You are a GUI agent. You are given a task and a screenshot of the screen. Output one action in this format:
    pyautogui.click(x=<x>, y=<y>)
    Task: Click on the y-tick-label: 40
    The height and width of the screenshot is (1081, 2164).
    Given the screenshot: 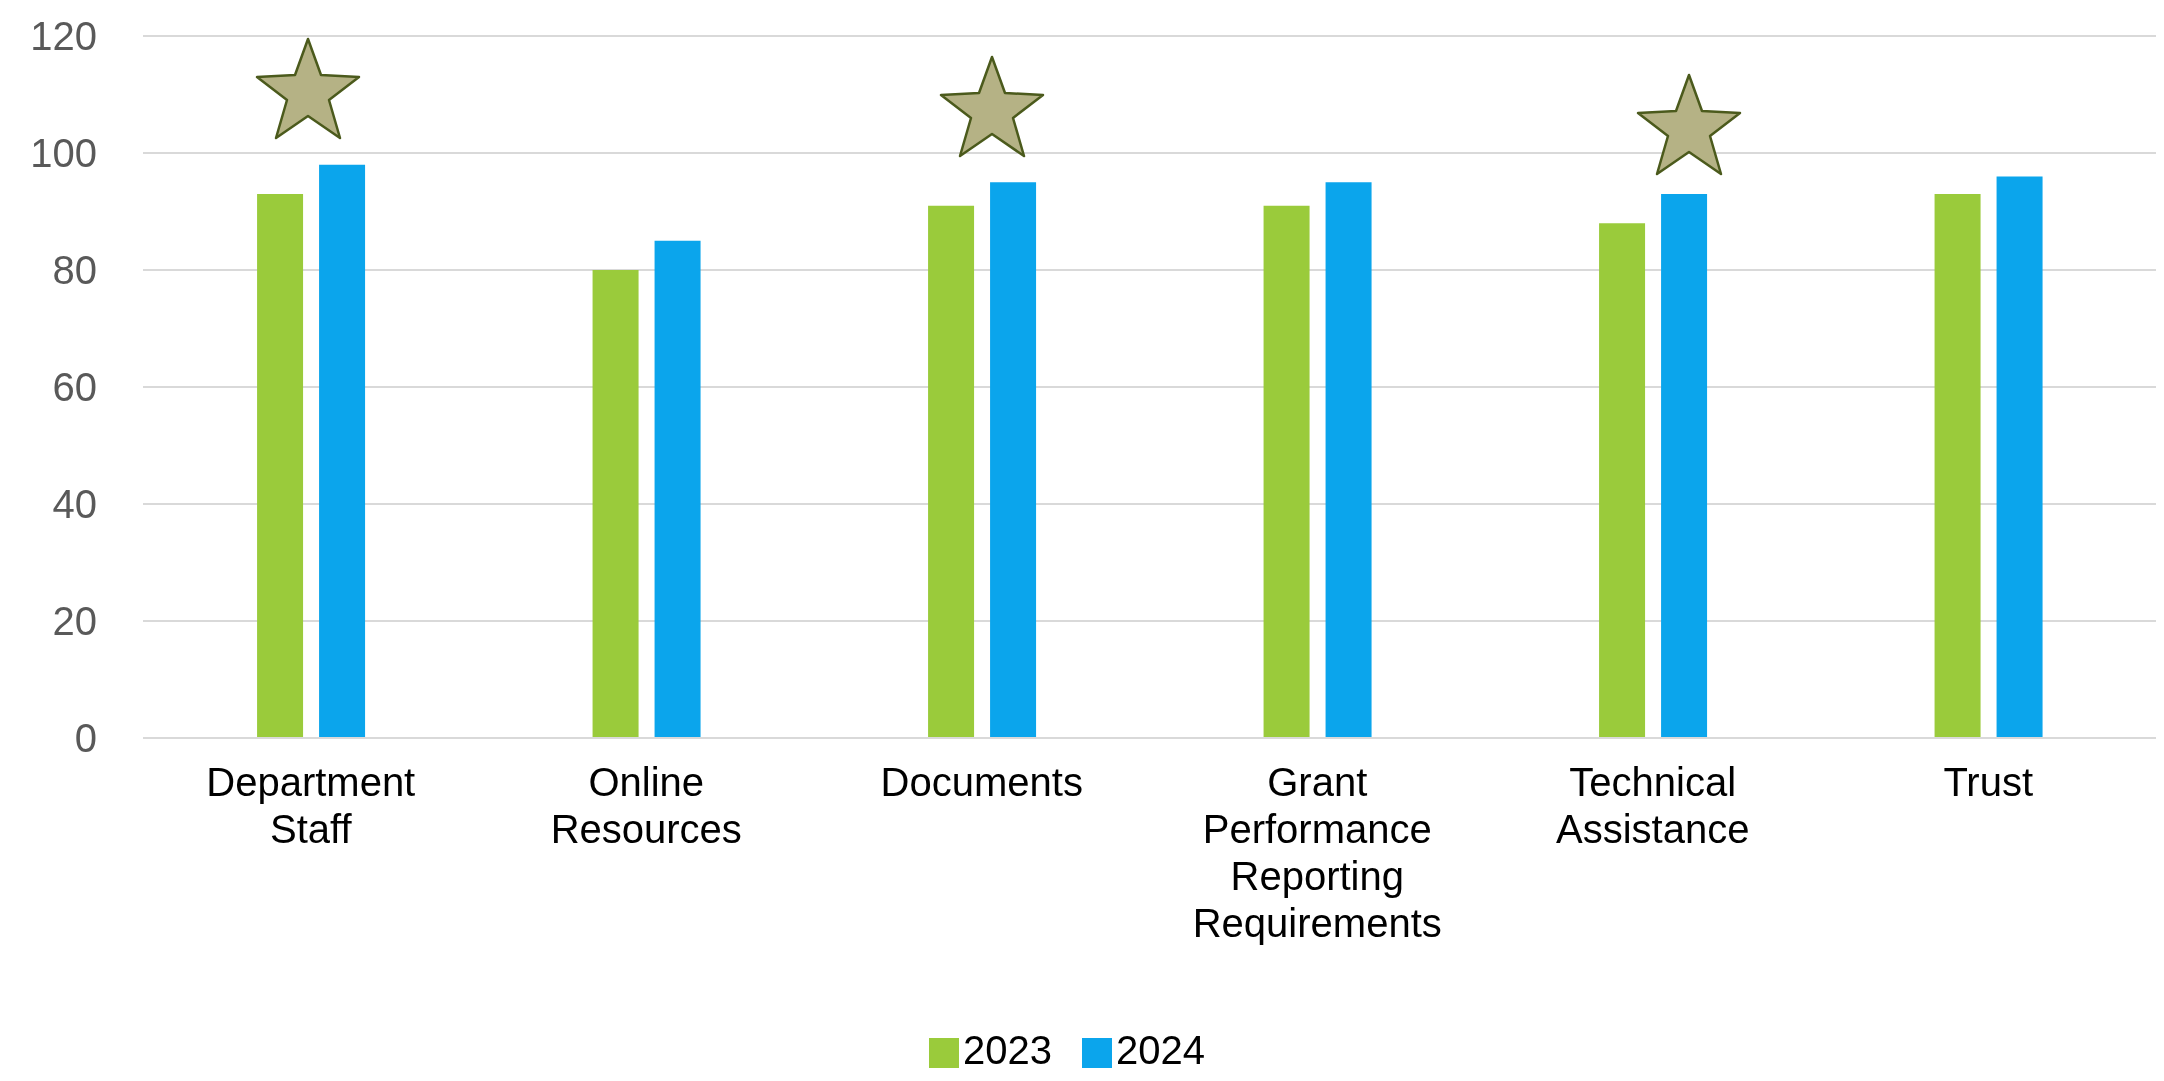 What is the action you would take?
    pyautogui.click(x=74, y=504)
    